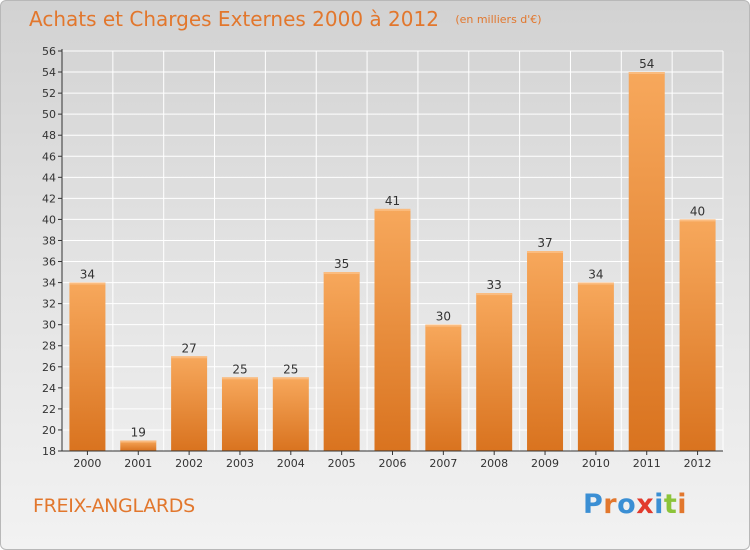 The image size is (750, 550). Describe the element at coordinates (494, 285) in the screenshot. I see `data-label: 33` at that location.